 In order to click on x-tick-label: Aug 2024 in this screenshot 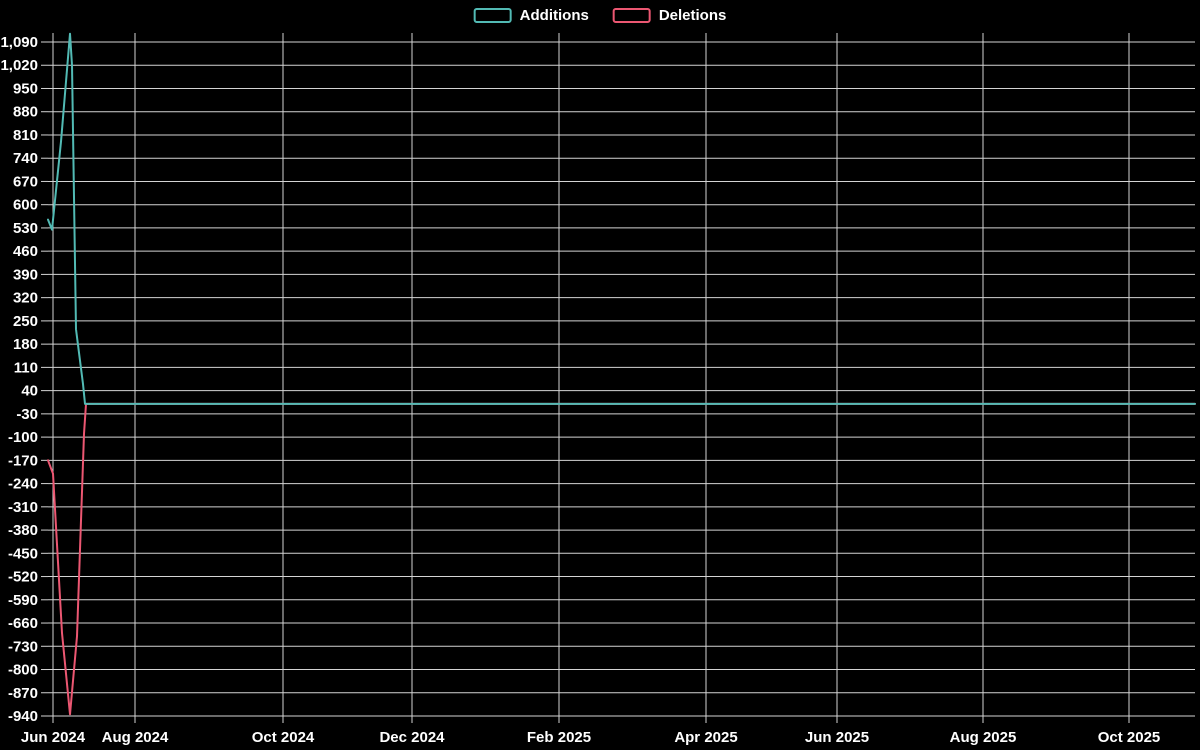, I will do `click(135, 737)`.